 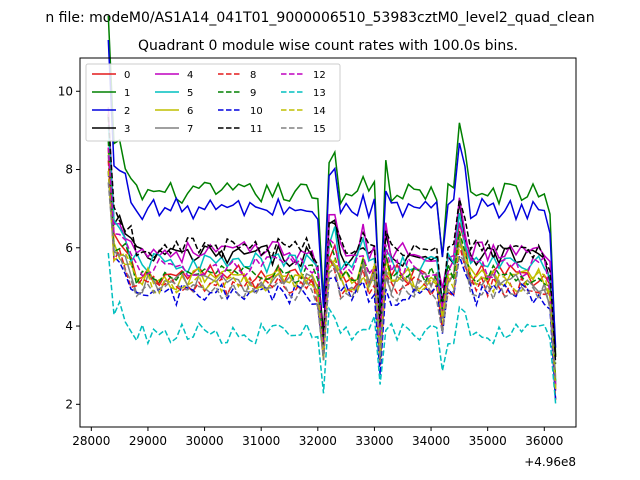 I want to click on legend-label-1: 1, so click(x=127, y=93).